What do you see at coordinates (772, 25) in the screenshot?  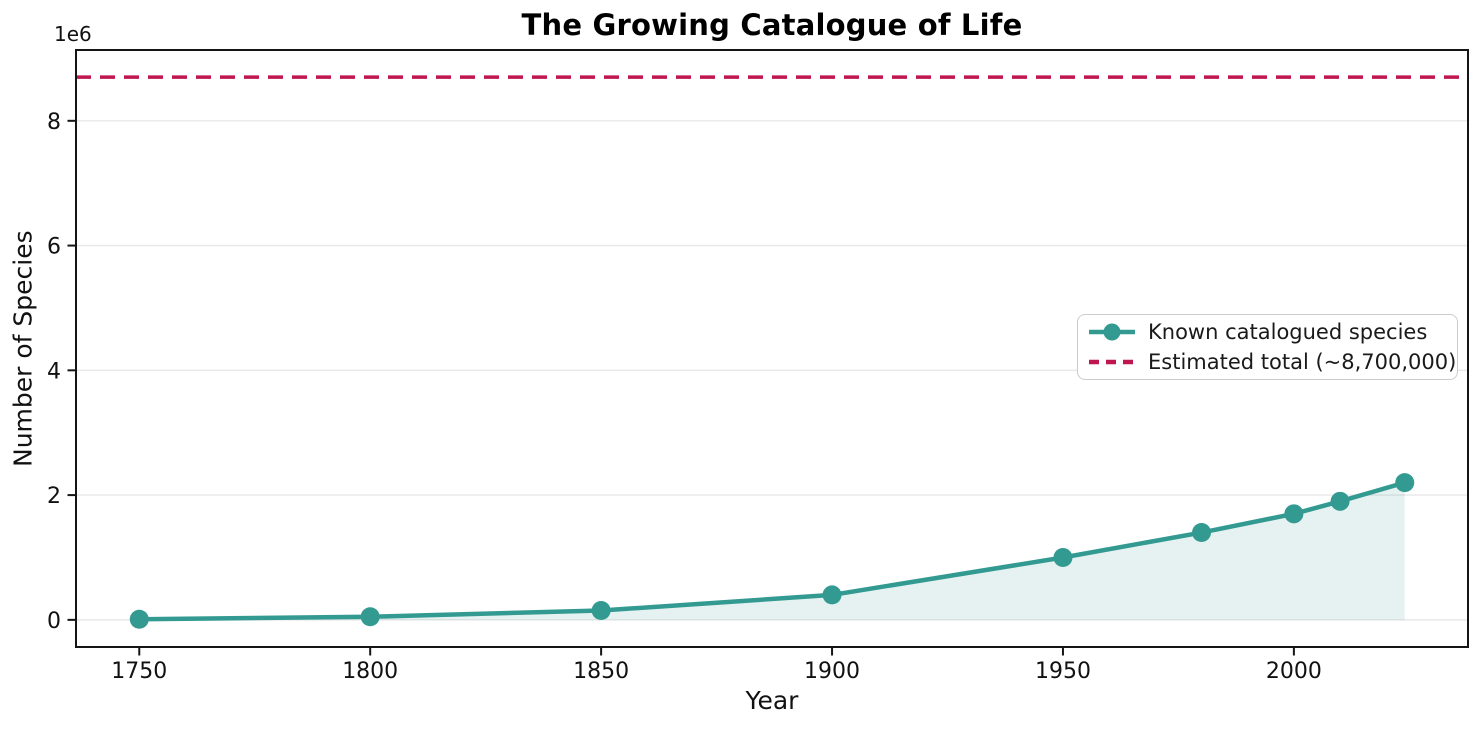 I see `chart-title: The Growing Catalogue of Life` at bounding box center [772, 25].